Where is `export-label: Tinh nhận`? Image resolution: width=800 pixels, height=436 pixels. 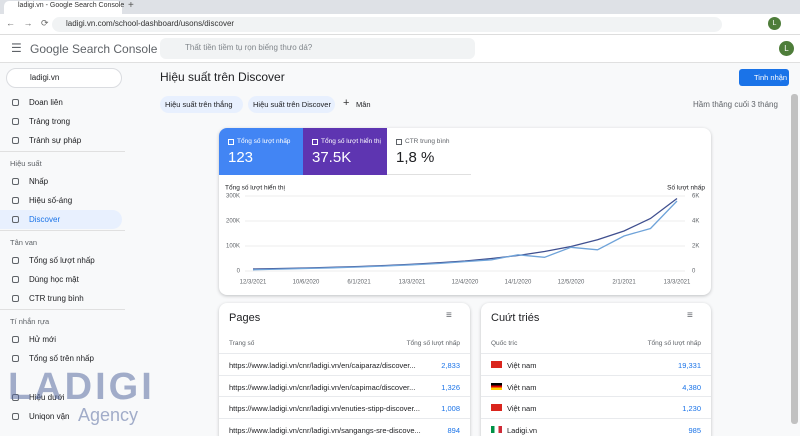 export-label: Tinh nhận is located at coordinates (771, 77).